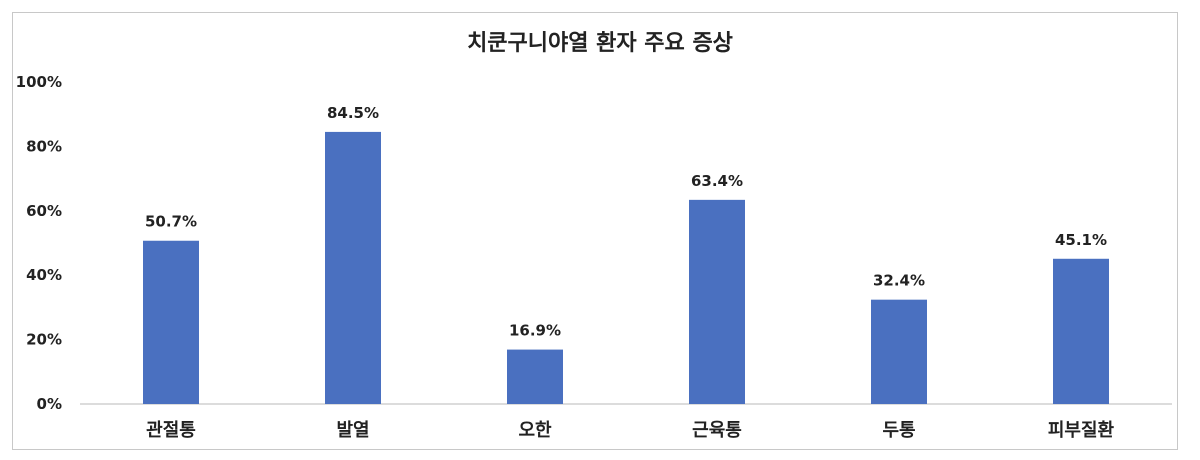 This screenshot has width=1200, height=460. I want to click on x-category-label: 근육통, so click(717, 430).